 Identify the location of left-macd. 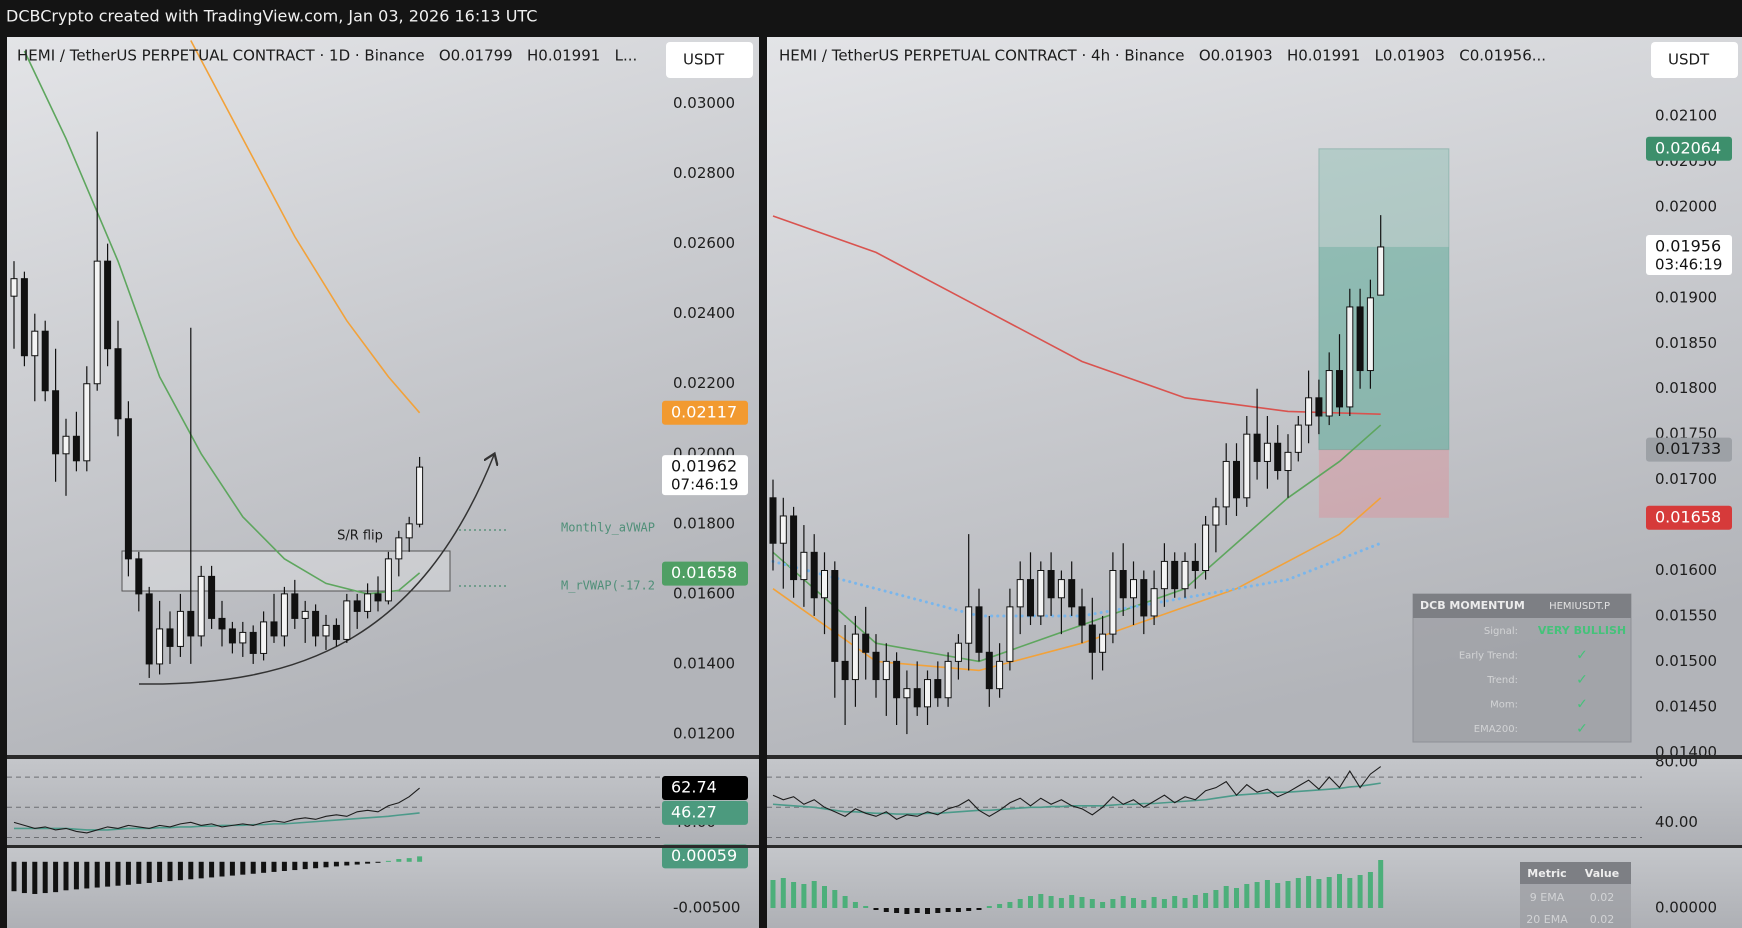
(217, 875).